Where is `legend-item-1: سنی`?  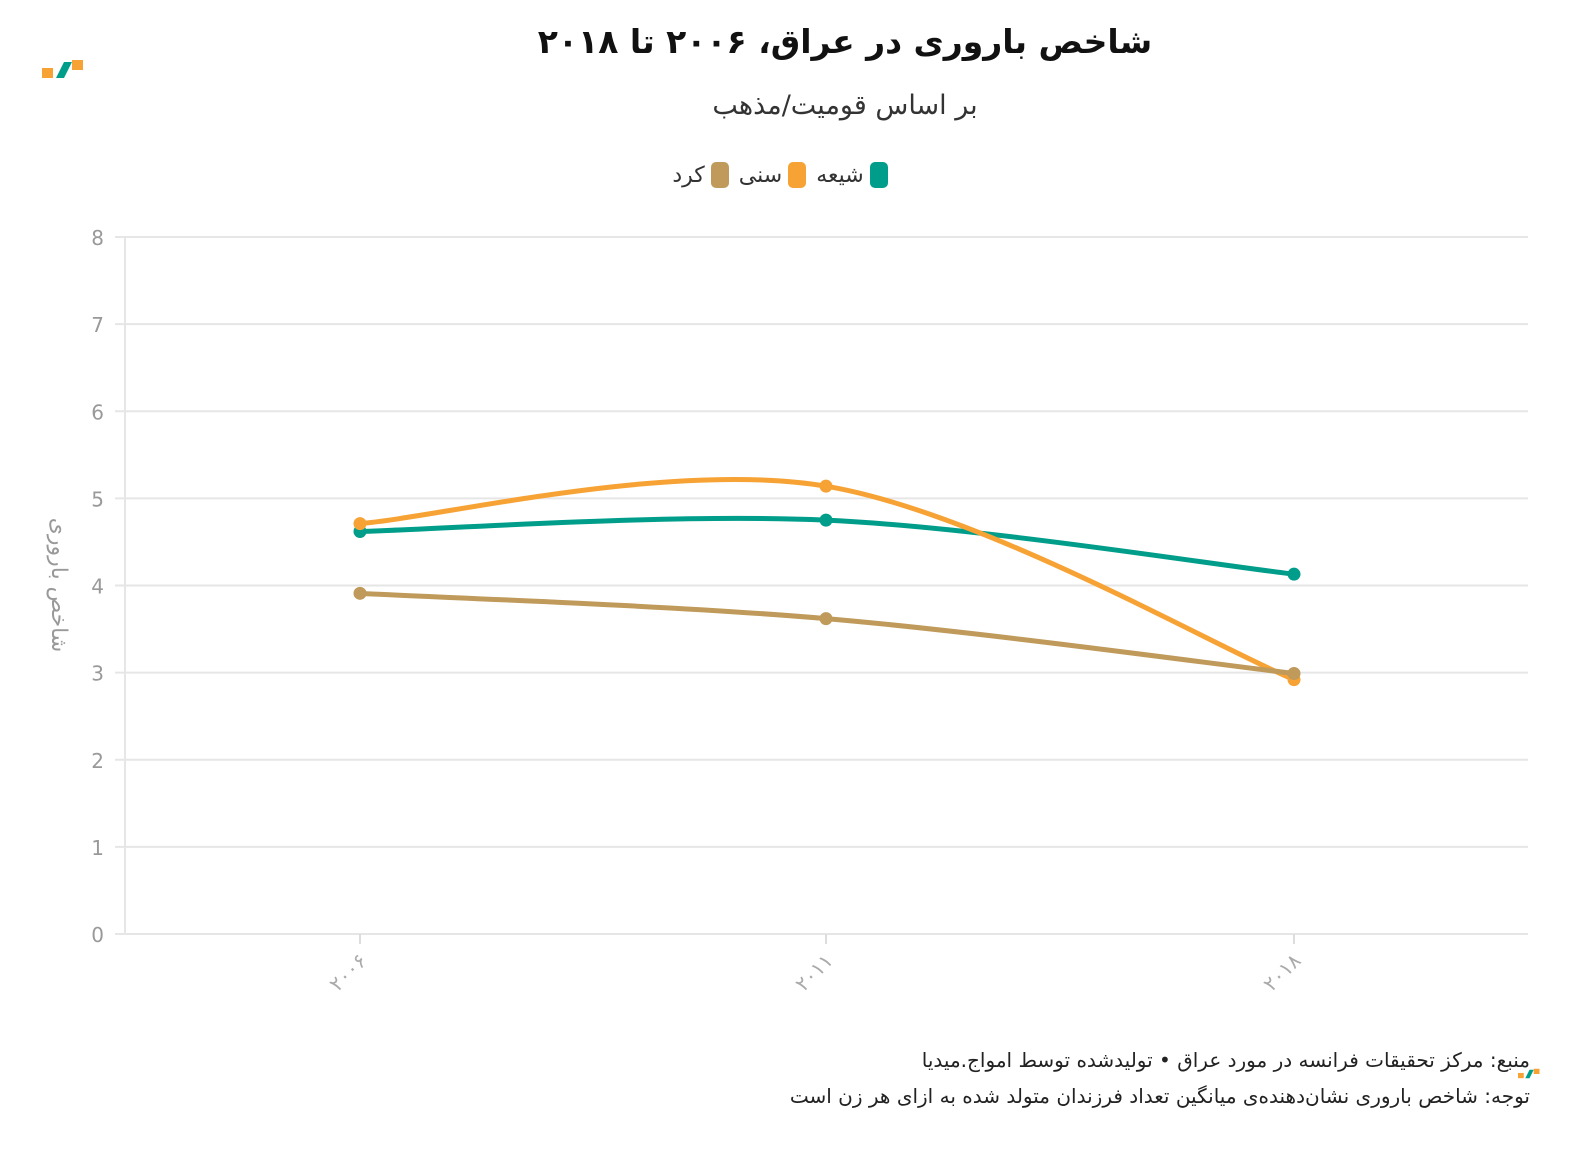
legend-item-1: سنی is located at coordinates (772, 175).